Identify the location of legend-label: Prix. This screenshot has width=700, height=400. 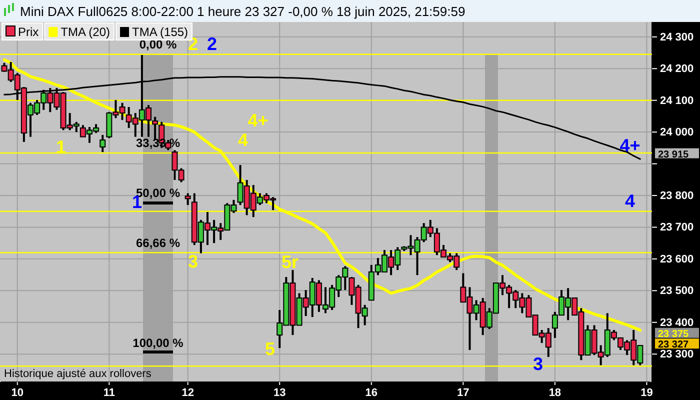
(28, 32).